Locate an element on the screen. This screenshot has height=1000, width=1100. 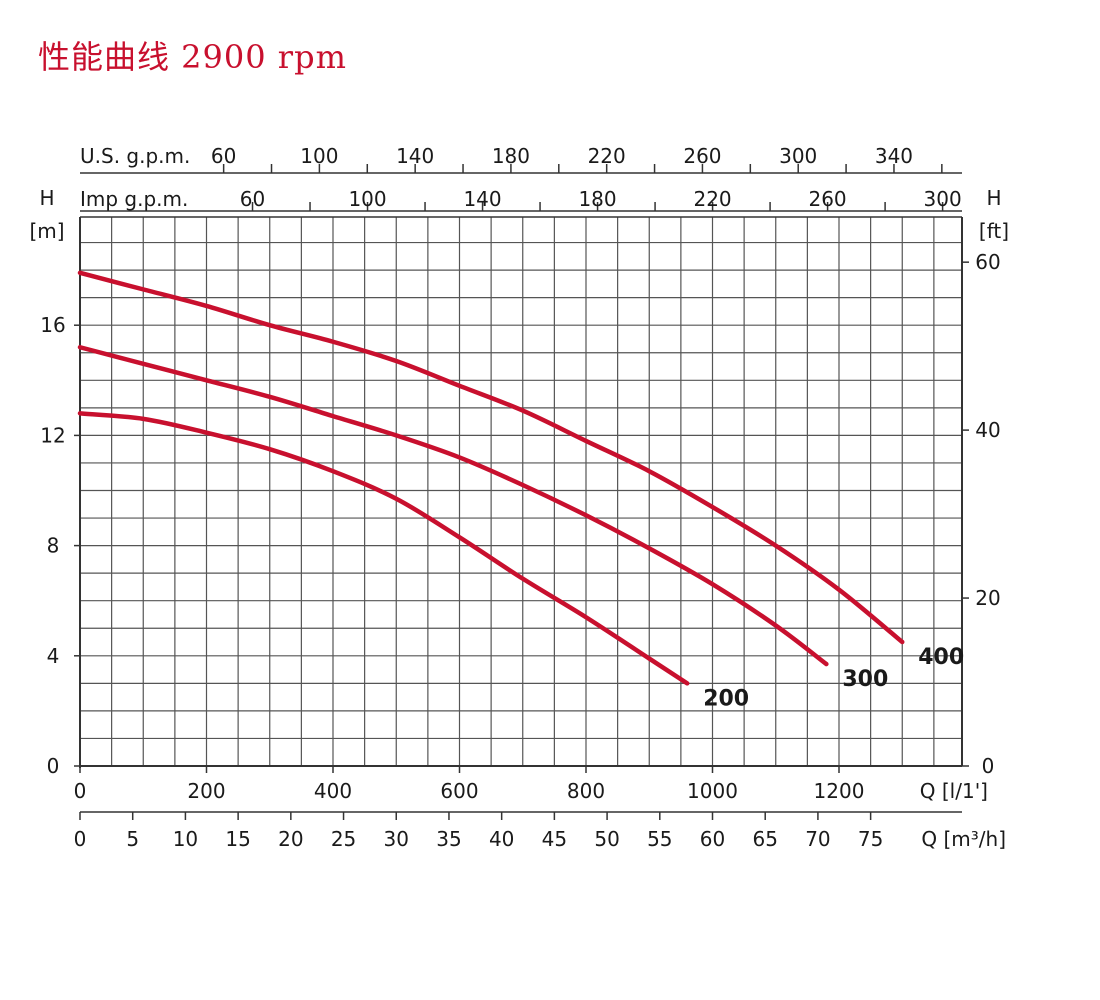
y-tick-label: 16 is located at coordinates (52, 325).